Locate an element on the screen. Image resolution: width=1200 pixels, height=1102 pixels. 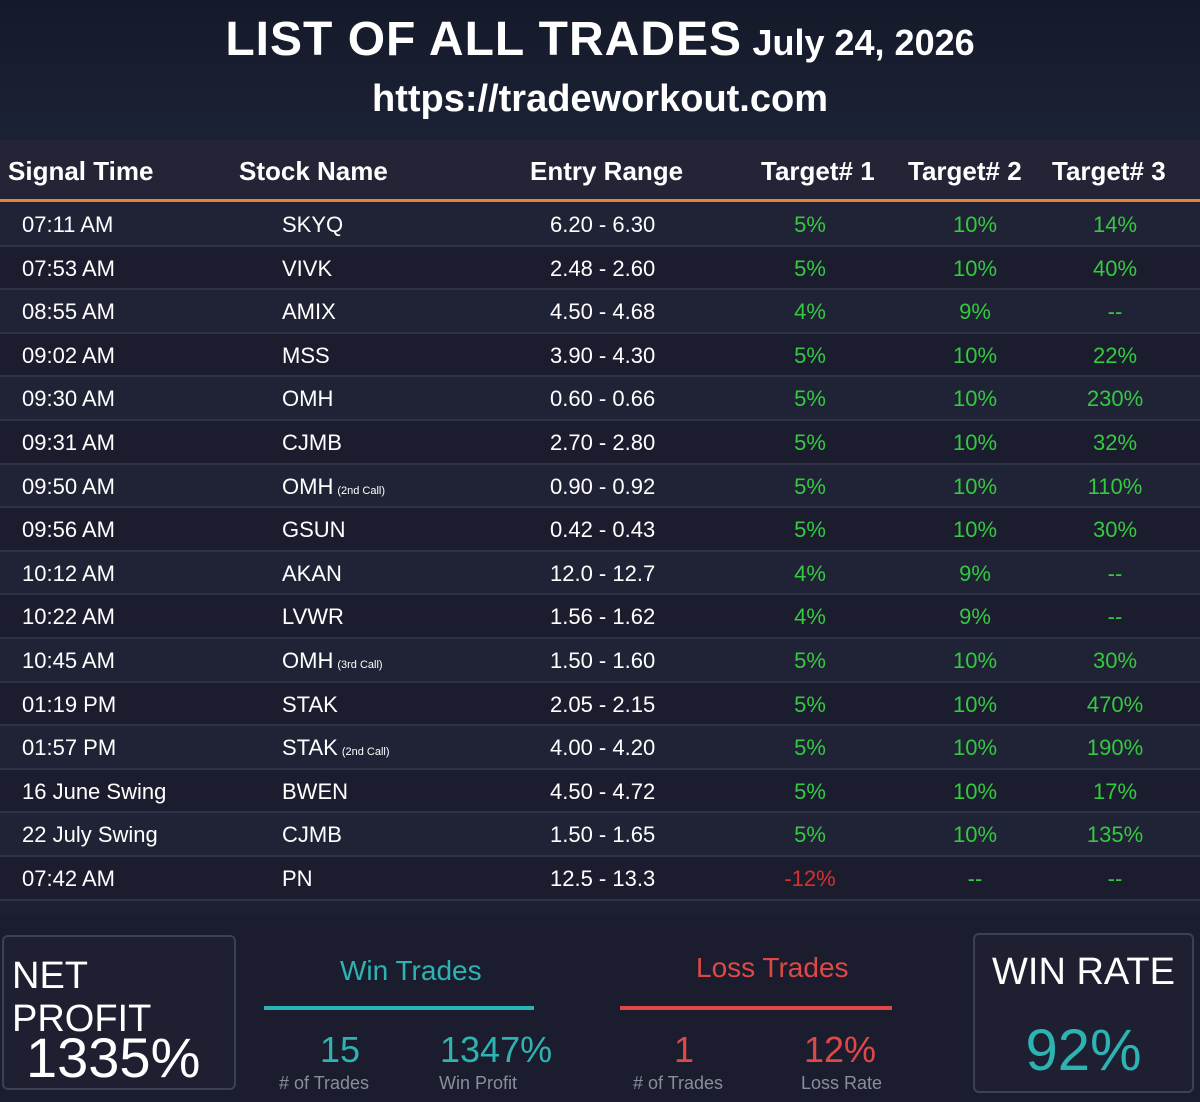
entry-range-cell: 4.50 - 4.72 is located at coordinates (603, 791).